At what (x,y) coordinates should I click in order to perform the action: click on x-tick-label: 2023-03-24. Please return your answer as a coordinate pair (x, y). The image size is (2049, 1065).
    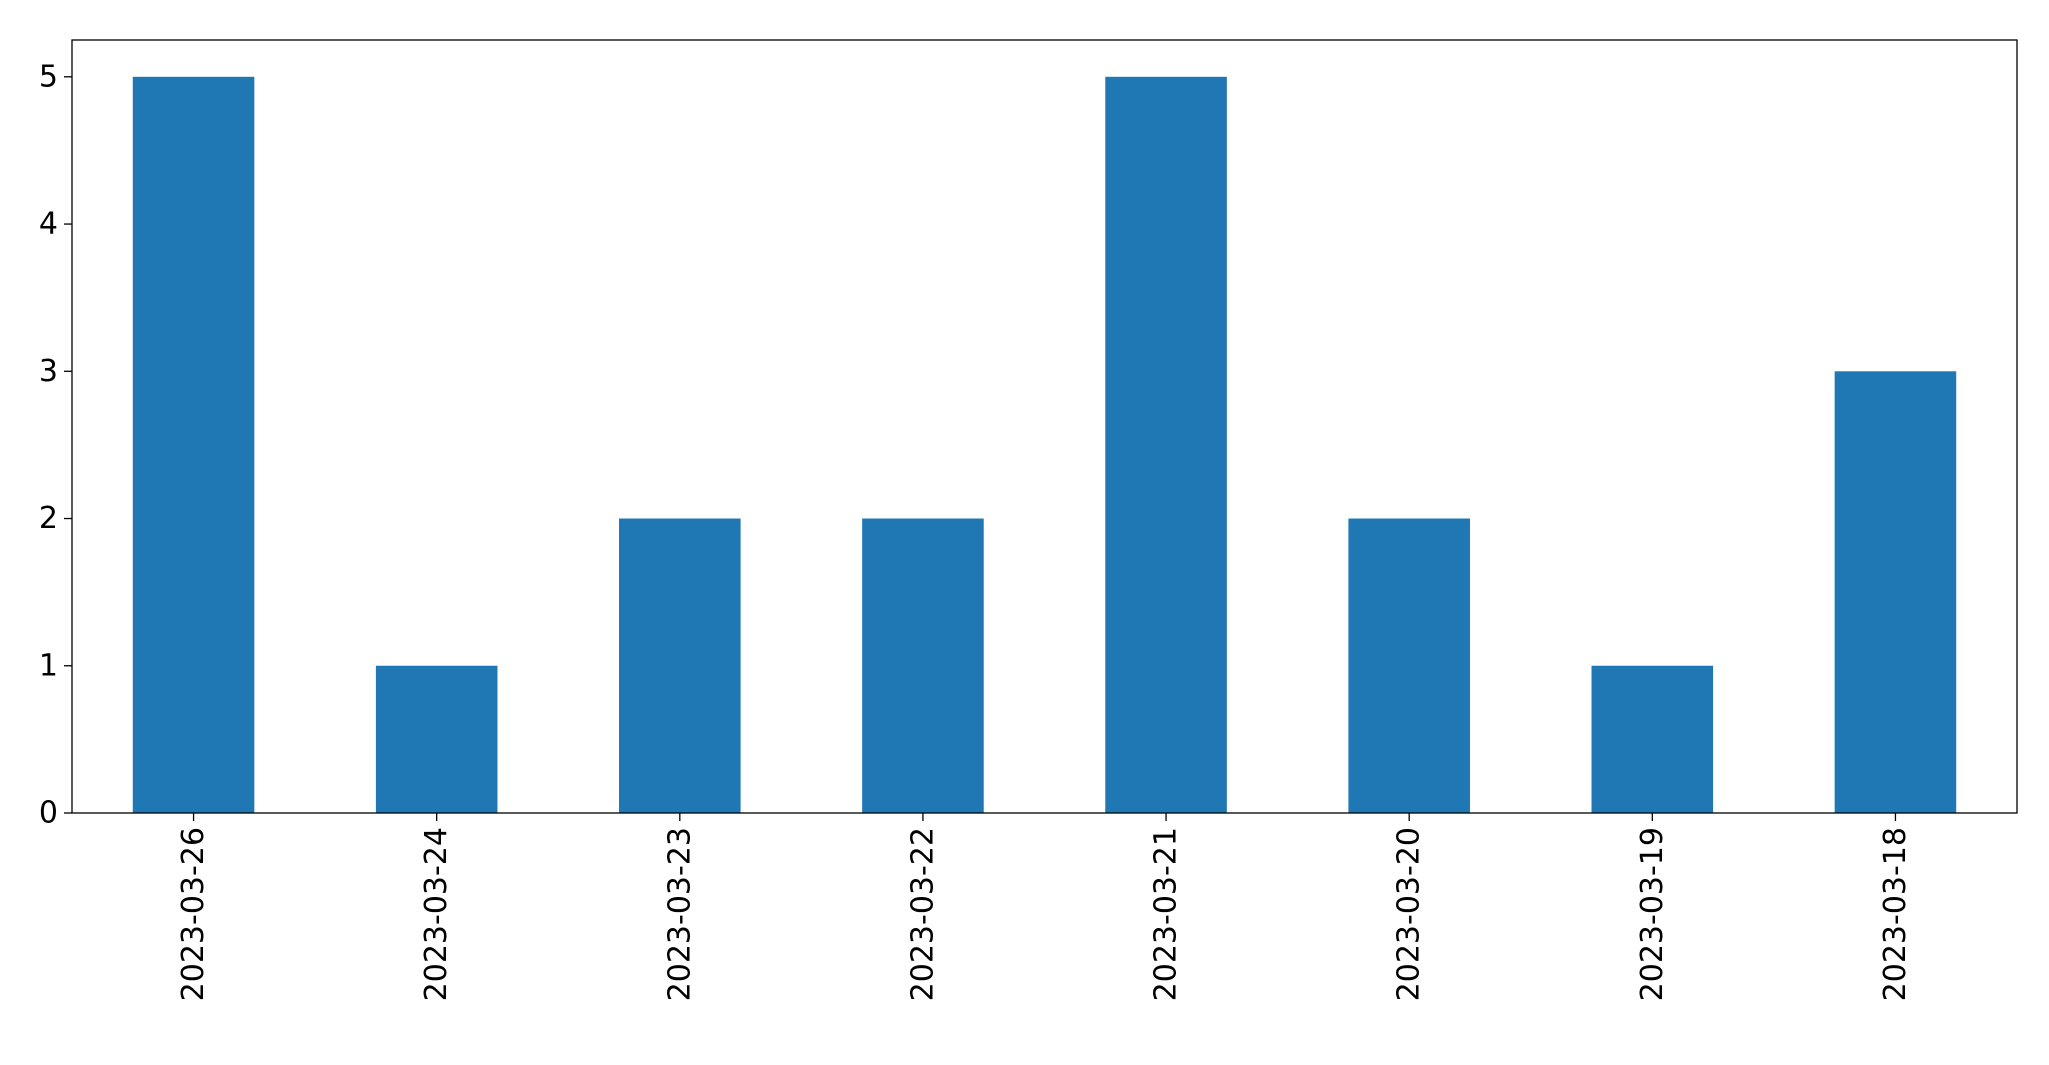
    Looking at the image, I should click on (436, 914).